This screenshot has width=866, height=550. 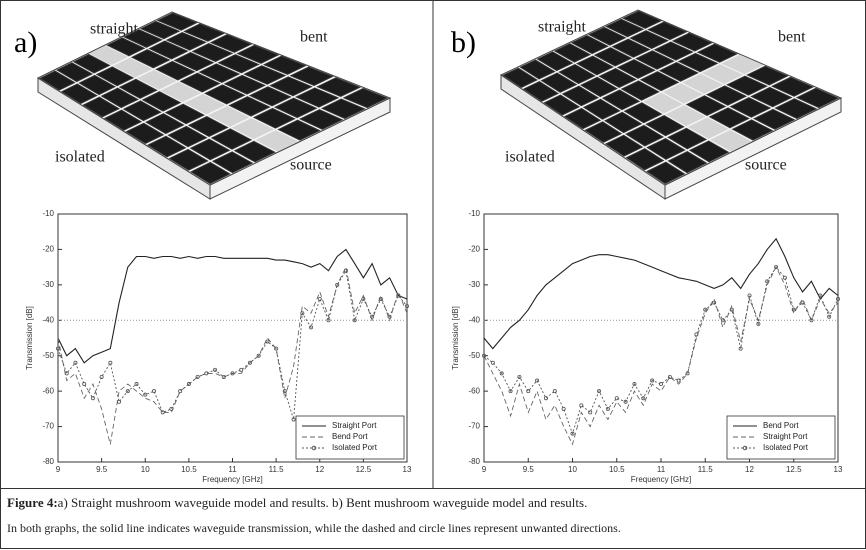 What do you see at coordinates (29, 338) in the screenshot?
I see `y-axis-label: Transmission [dB]` at bounding box center [29, 338].